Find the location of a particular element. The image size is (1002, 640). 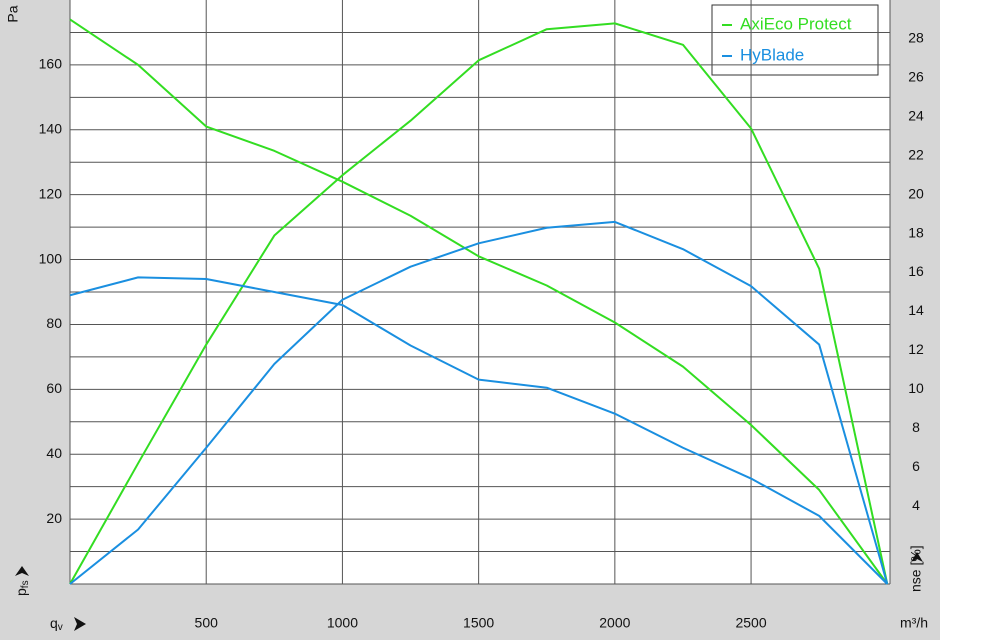

x-tick-label: 500 is located at coordinates (207, 623).